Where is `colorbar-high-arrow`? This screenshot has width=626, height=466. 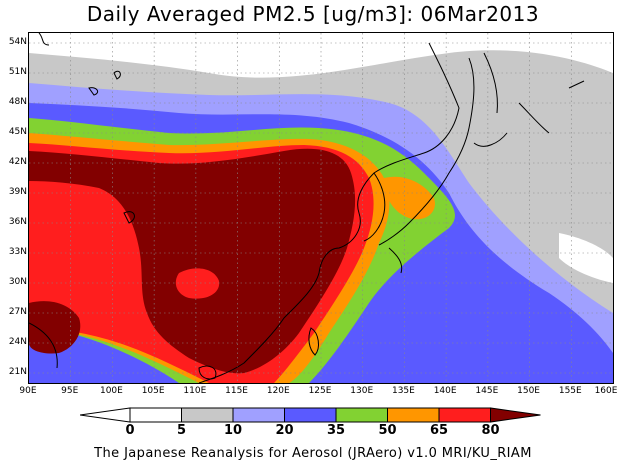 colorbar-high-arrow is located at coordinates (515, 415).